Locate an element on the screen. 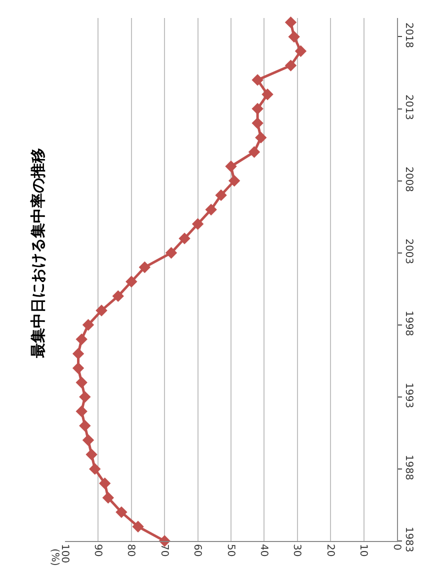  y-tick-label: 2018 is located at coordinates (408, 35).